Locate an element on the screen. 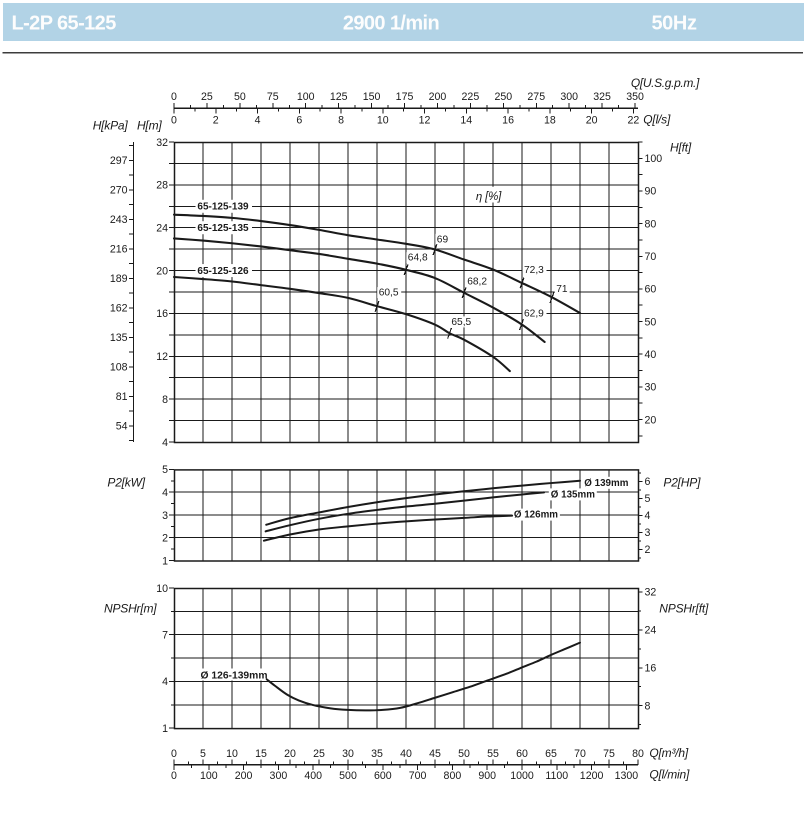 This screenshot has height=813, width=808. svg-text: 65,5 is located at coordinates (461, 322).